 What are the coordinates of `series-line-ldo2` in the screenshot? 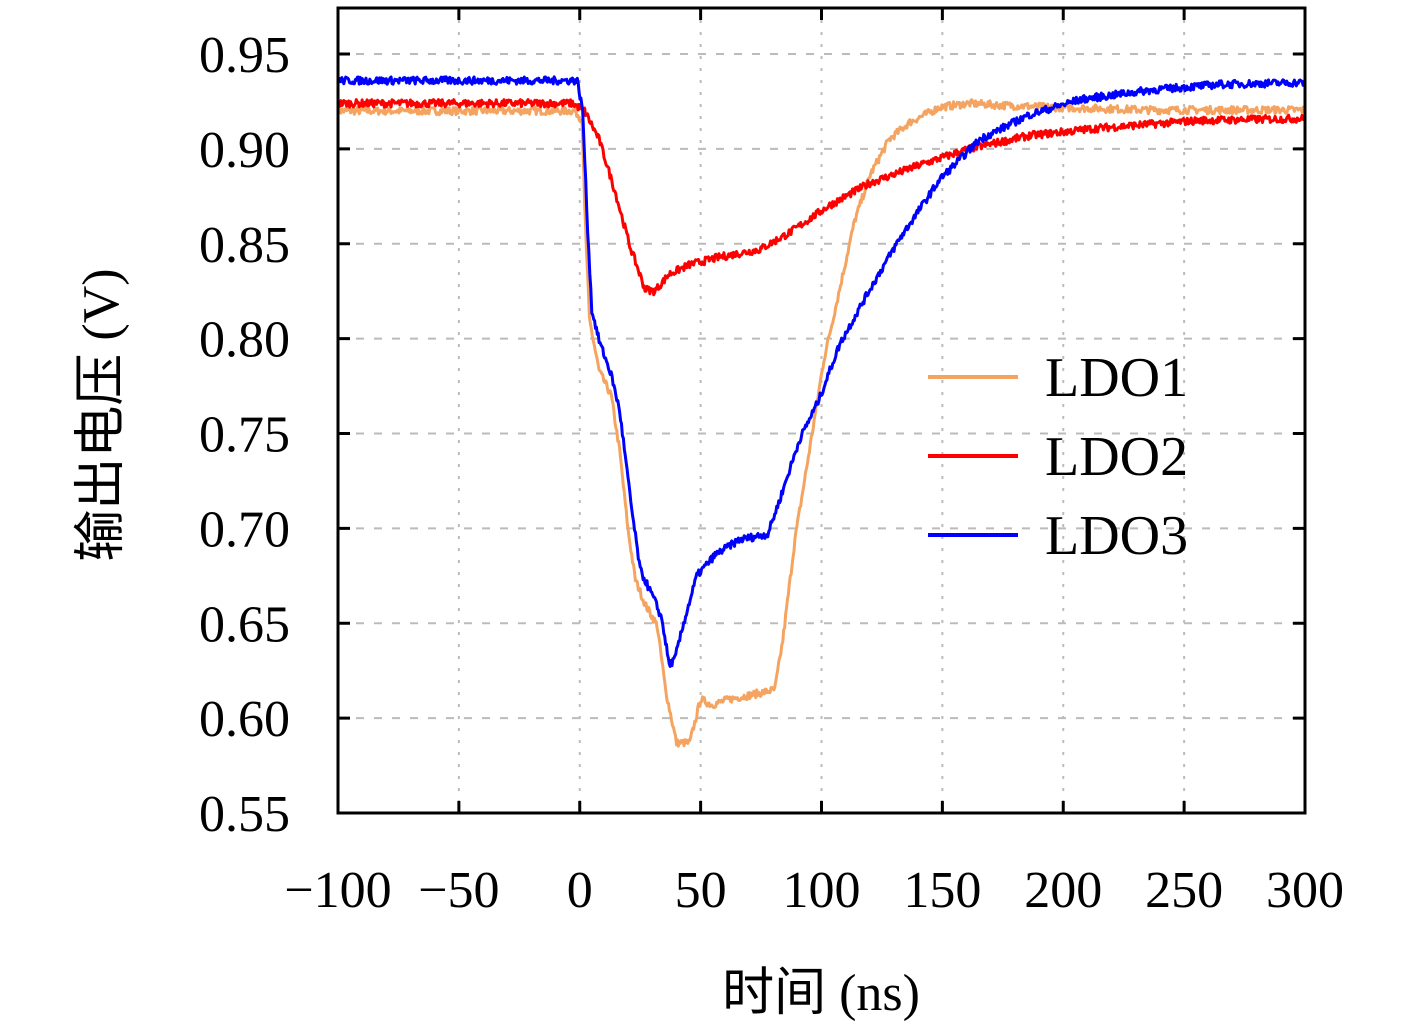 It's located at (821, 197).